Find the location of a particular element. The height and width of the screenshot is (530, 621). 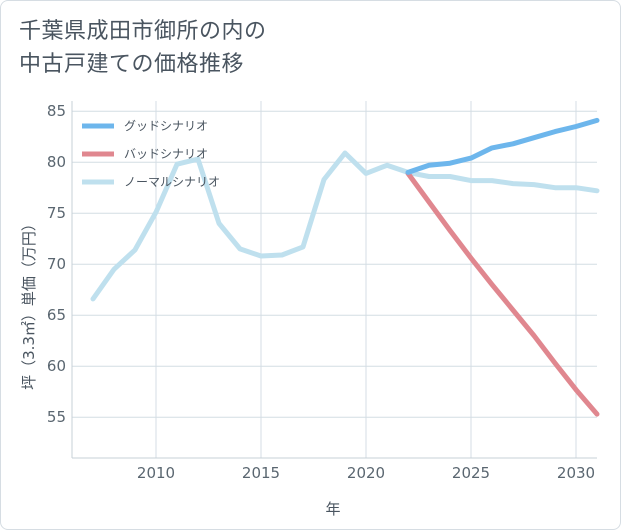

y-axis-label: 坪（3.3㎡）単価（万円） is located at coordinates (29, 303).